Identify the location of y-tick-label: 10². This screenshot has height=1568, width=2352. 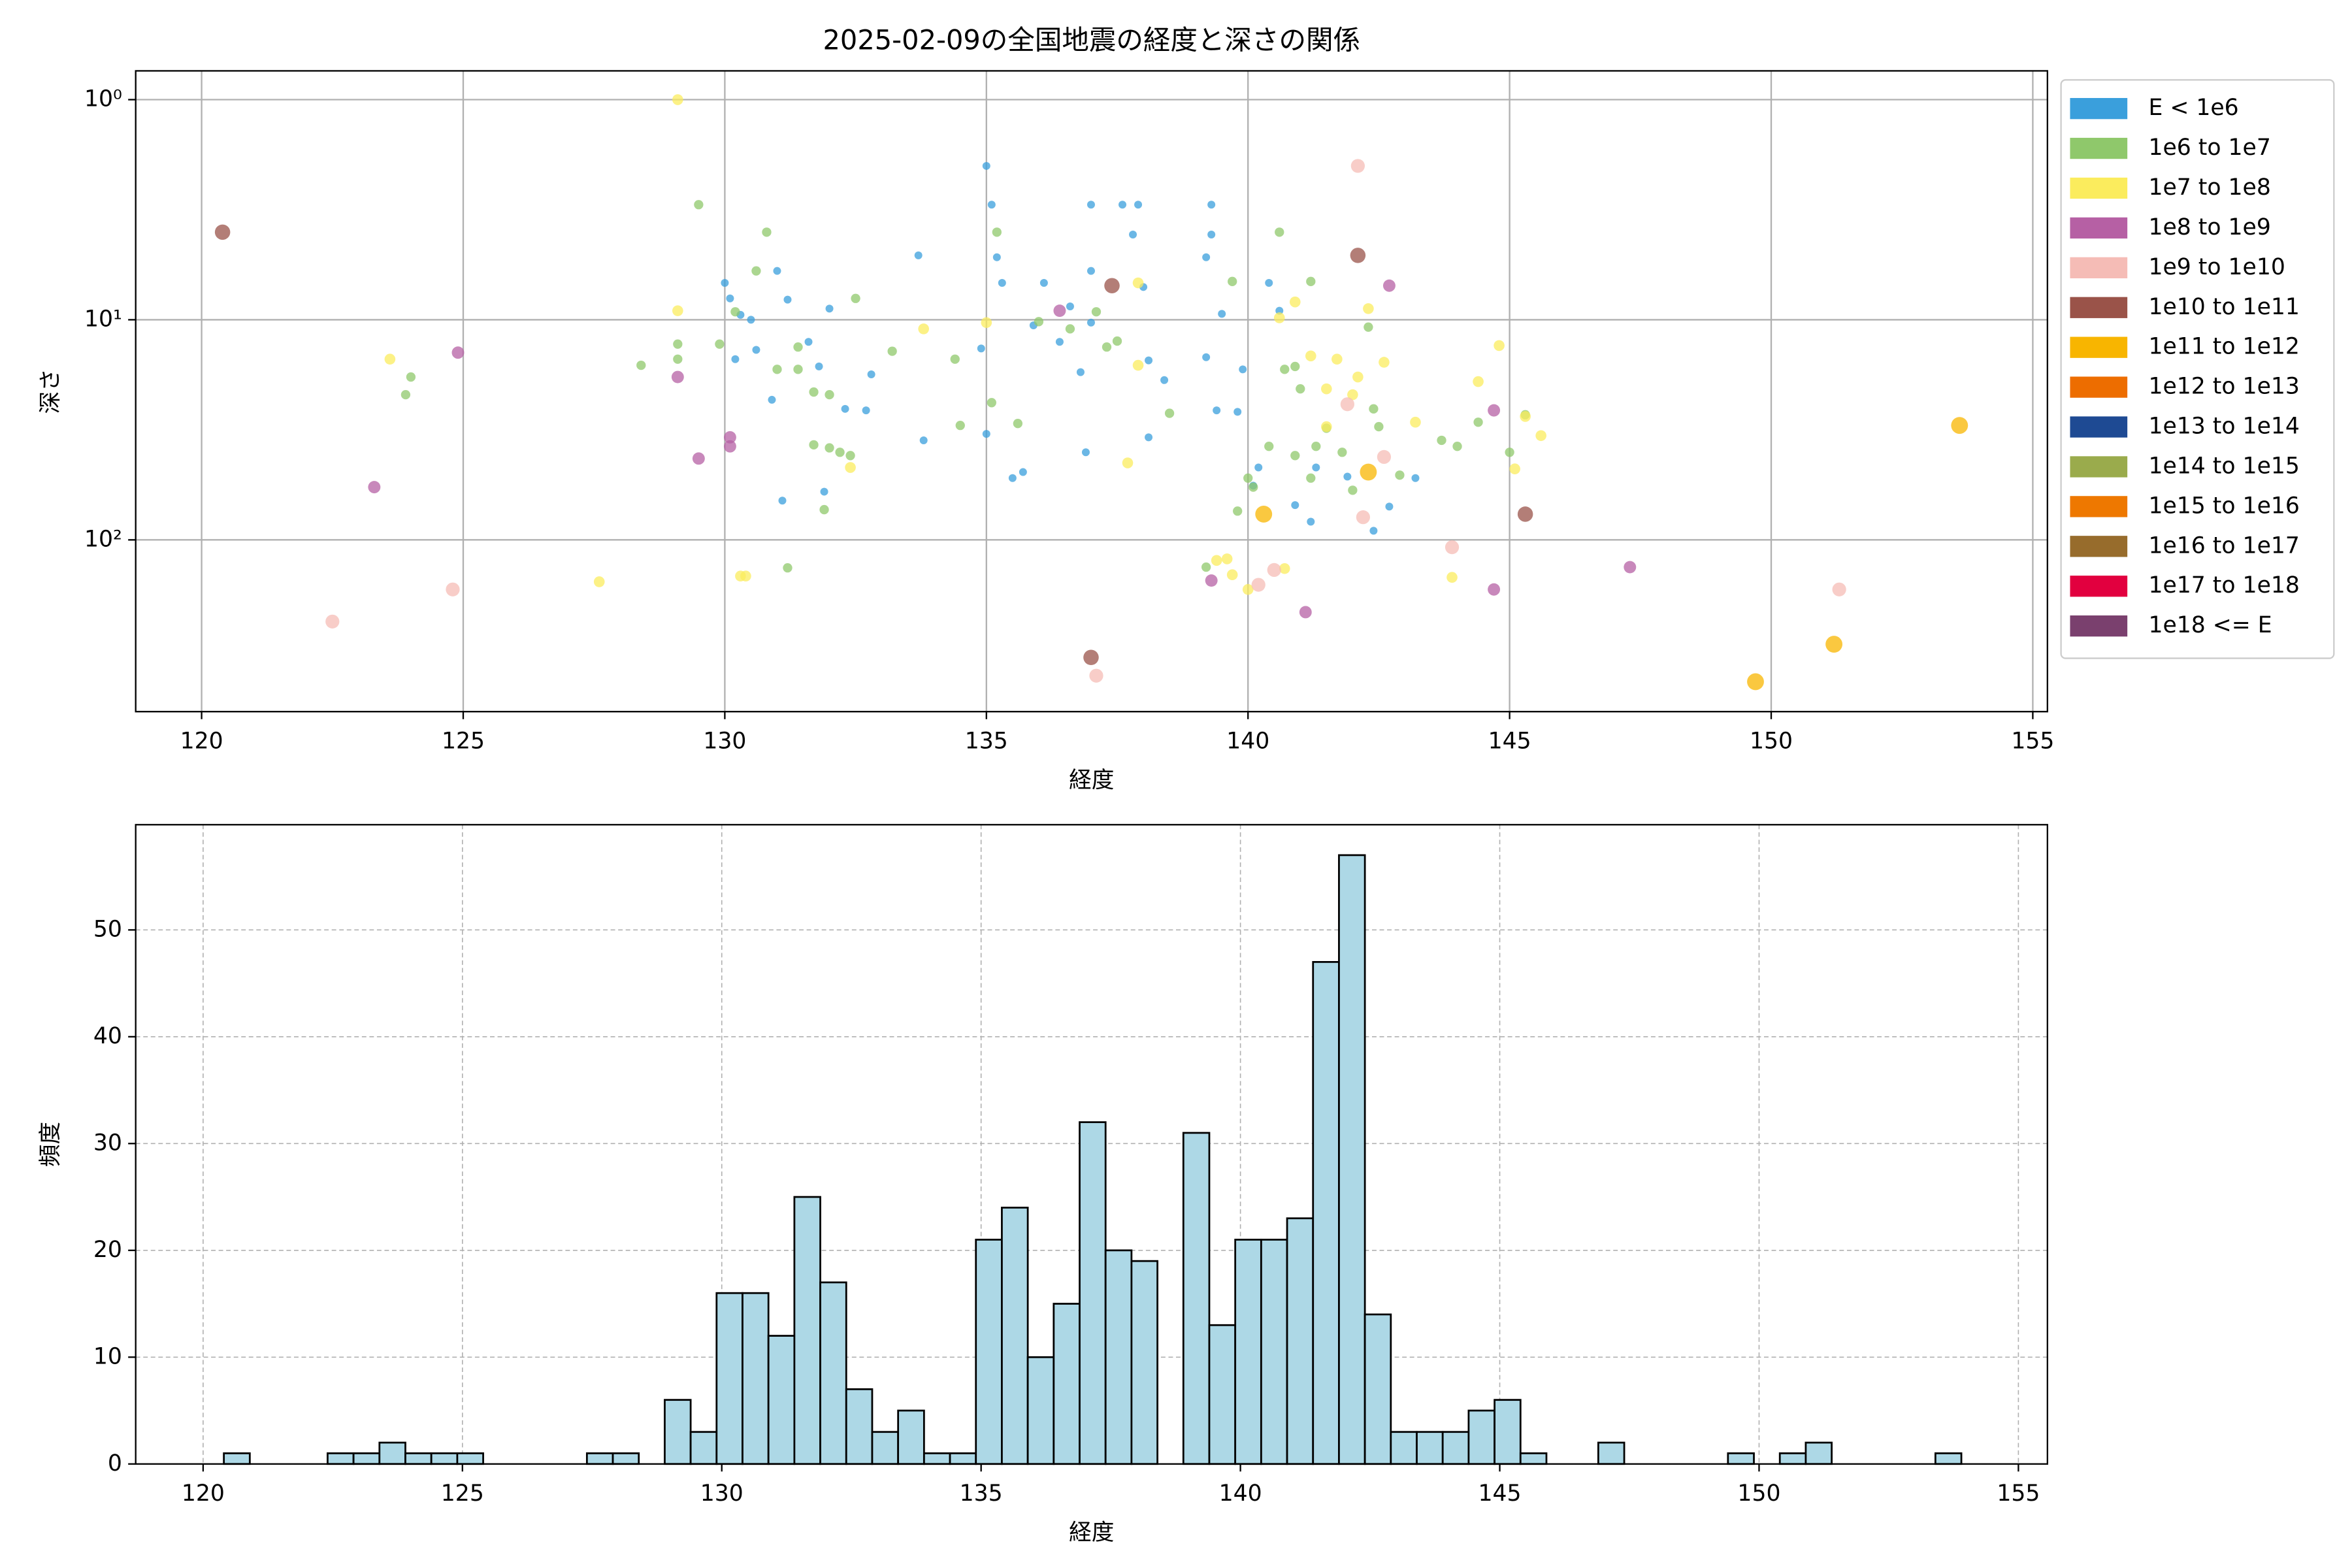
(103, 539).